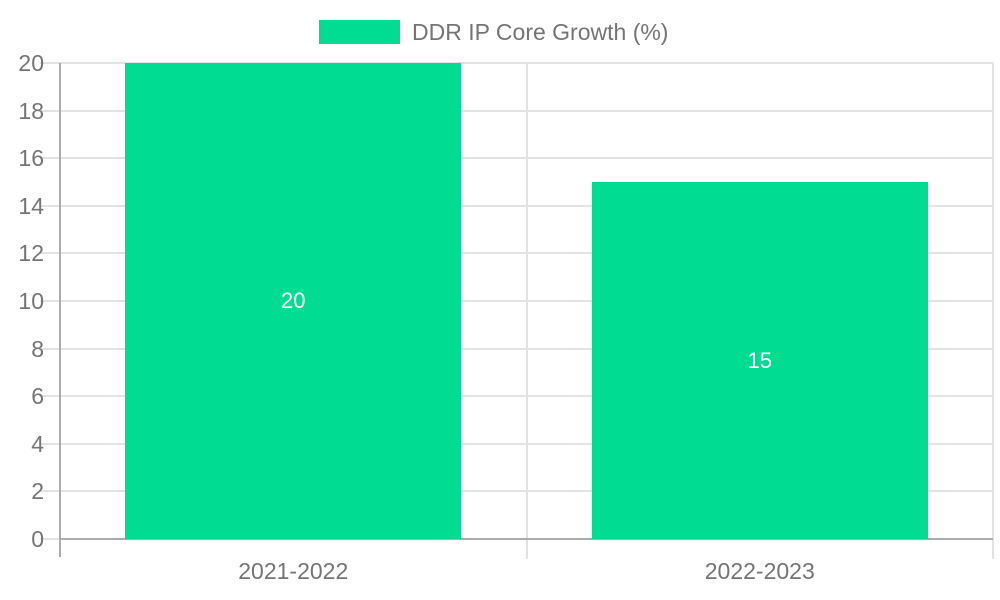 The image size is (1000, 600). What do you see at coordinates (37, 396) in the screenshot?
I see `y-tick-label: 6` at bounding box center [37, 396].